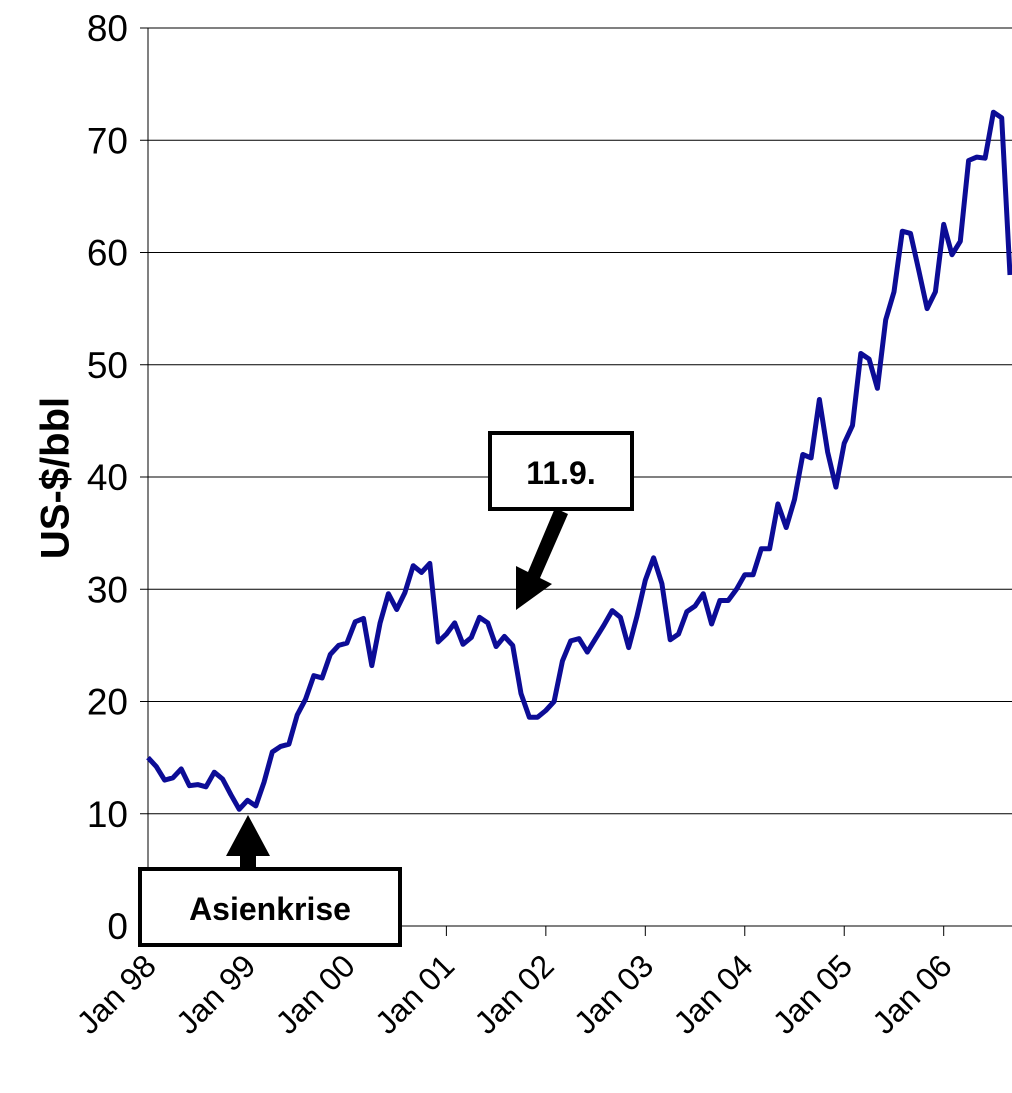 The image size is (1012, 1093). What do you see at coordinates (215, 993) in the screenshot?
I see `x-tick-label: Jan 99` at bounding box center [215, 993].